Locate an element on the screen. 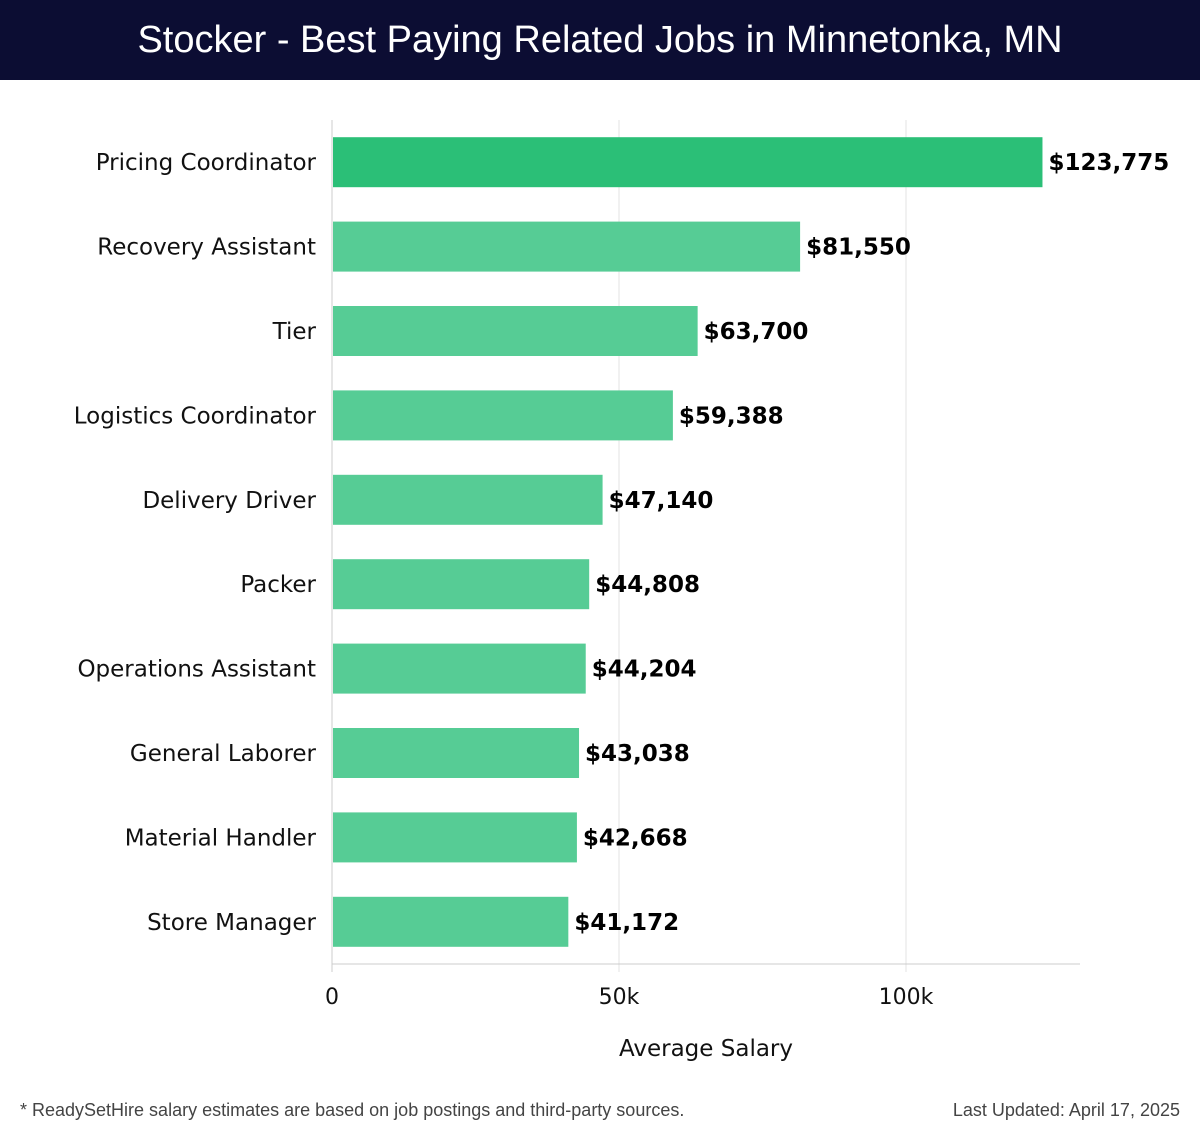 The height and width of the screenshot is (1140, 1200). value-label: $63,700 is located at coordinates (756, 332).